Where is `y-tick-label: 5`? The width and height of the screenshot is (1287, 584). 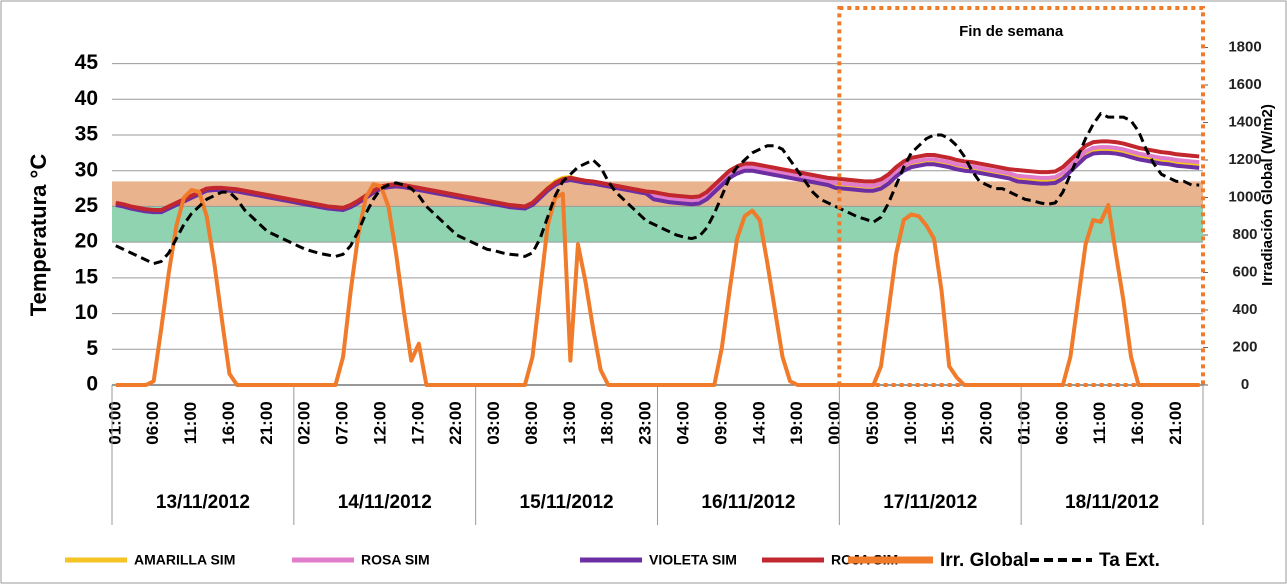 y-tick-label: 5 is located at coordinates (92, 348).